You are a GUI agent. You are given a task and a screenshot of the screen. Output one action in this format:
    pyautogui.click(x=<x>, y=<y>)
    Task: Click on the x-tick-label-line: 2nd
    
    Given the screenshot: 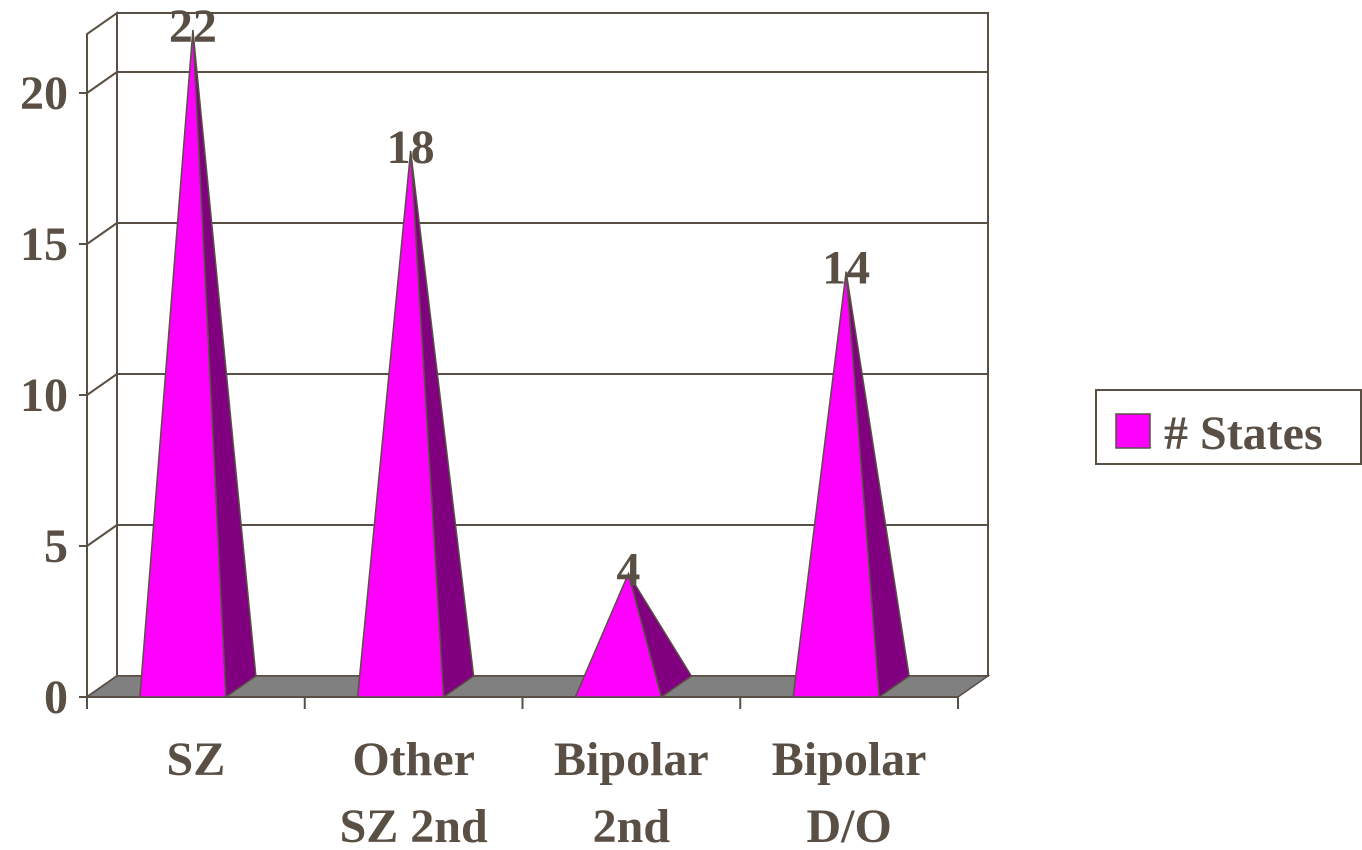 What is the action you would take?
    pyautogui.click(x=632, y=822)
    